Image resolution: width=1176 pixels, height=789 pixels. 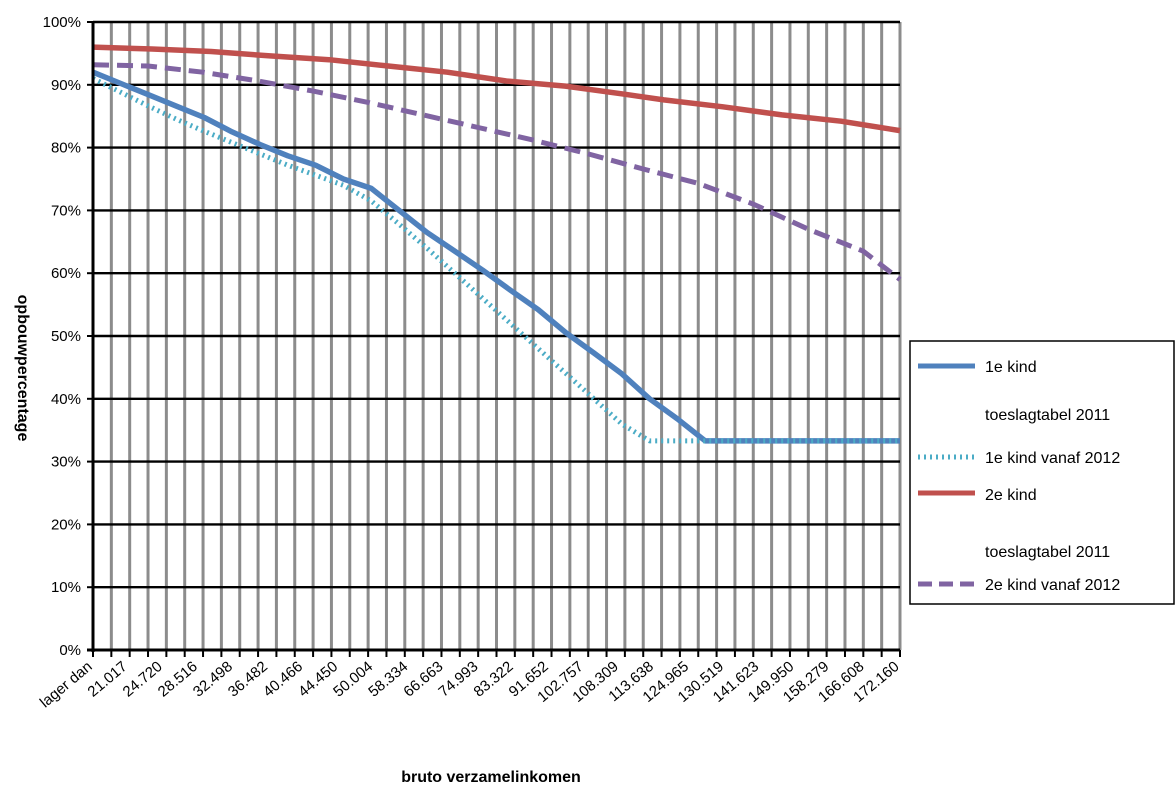 I want to click on x-tick-label: 44.450, so click(x=318, y=679).